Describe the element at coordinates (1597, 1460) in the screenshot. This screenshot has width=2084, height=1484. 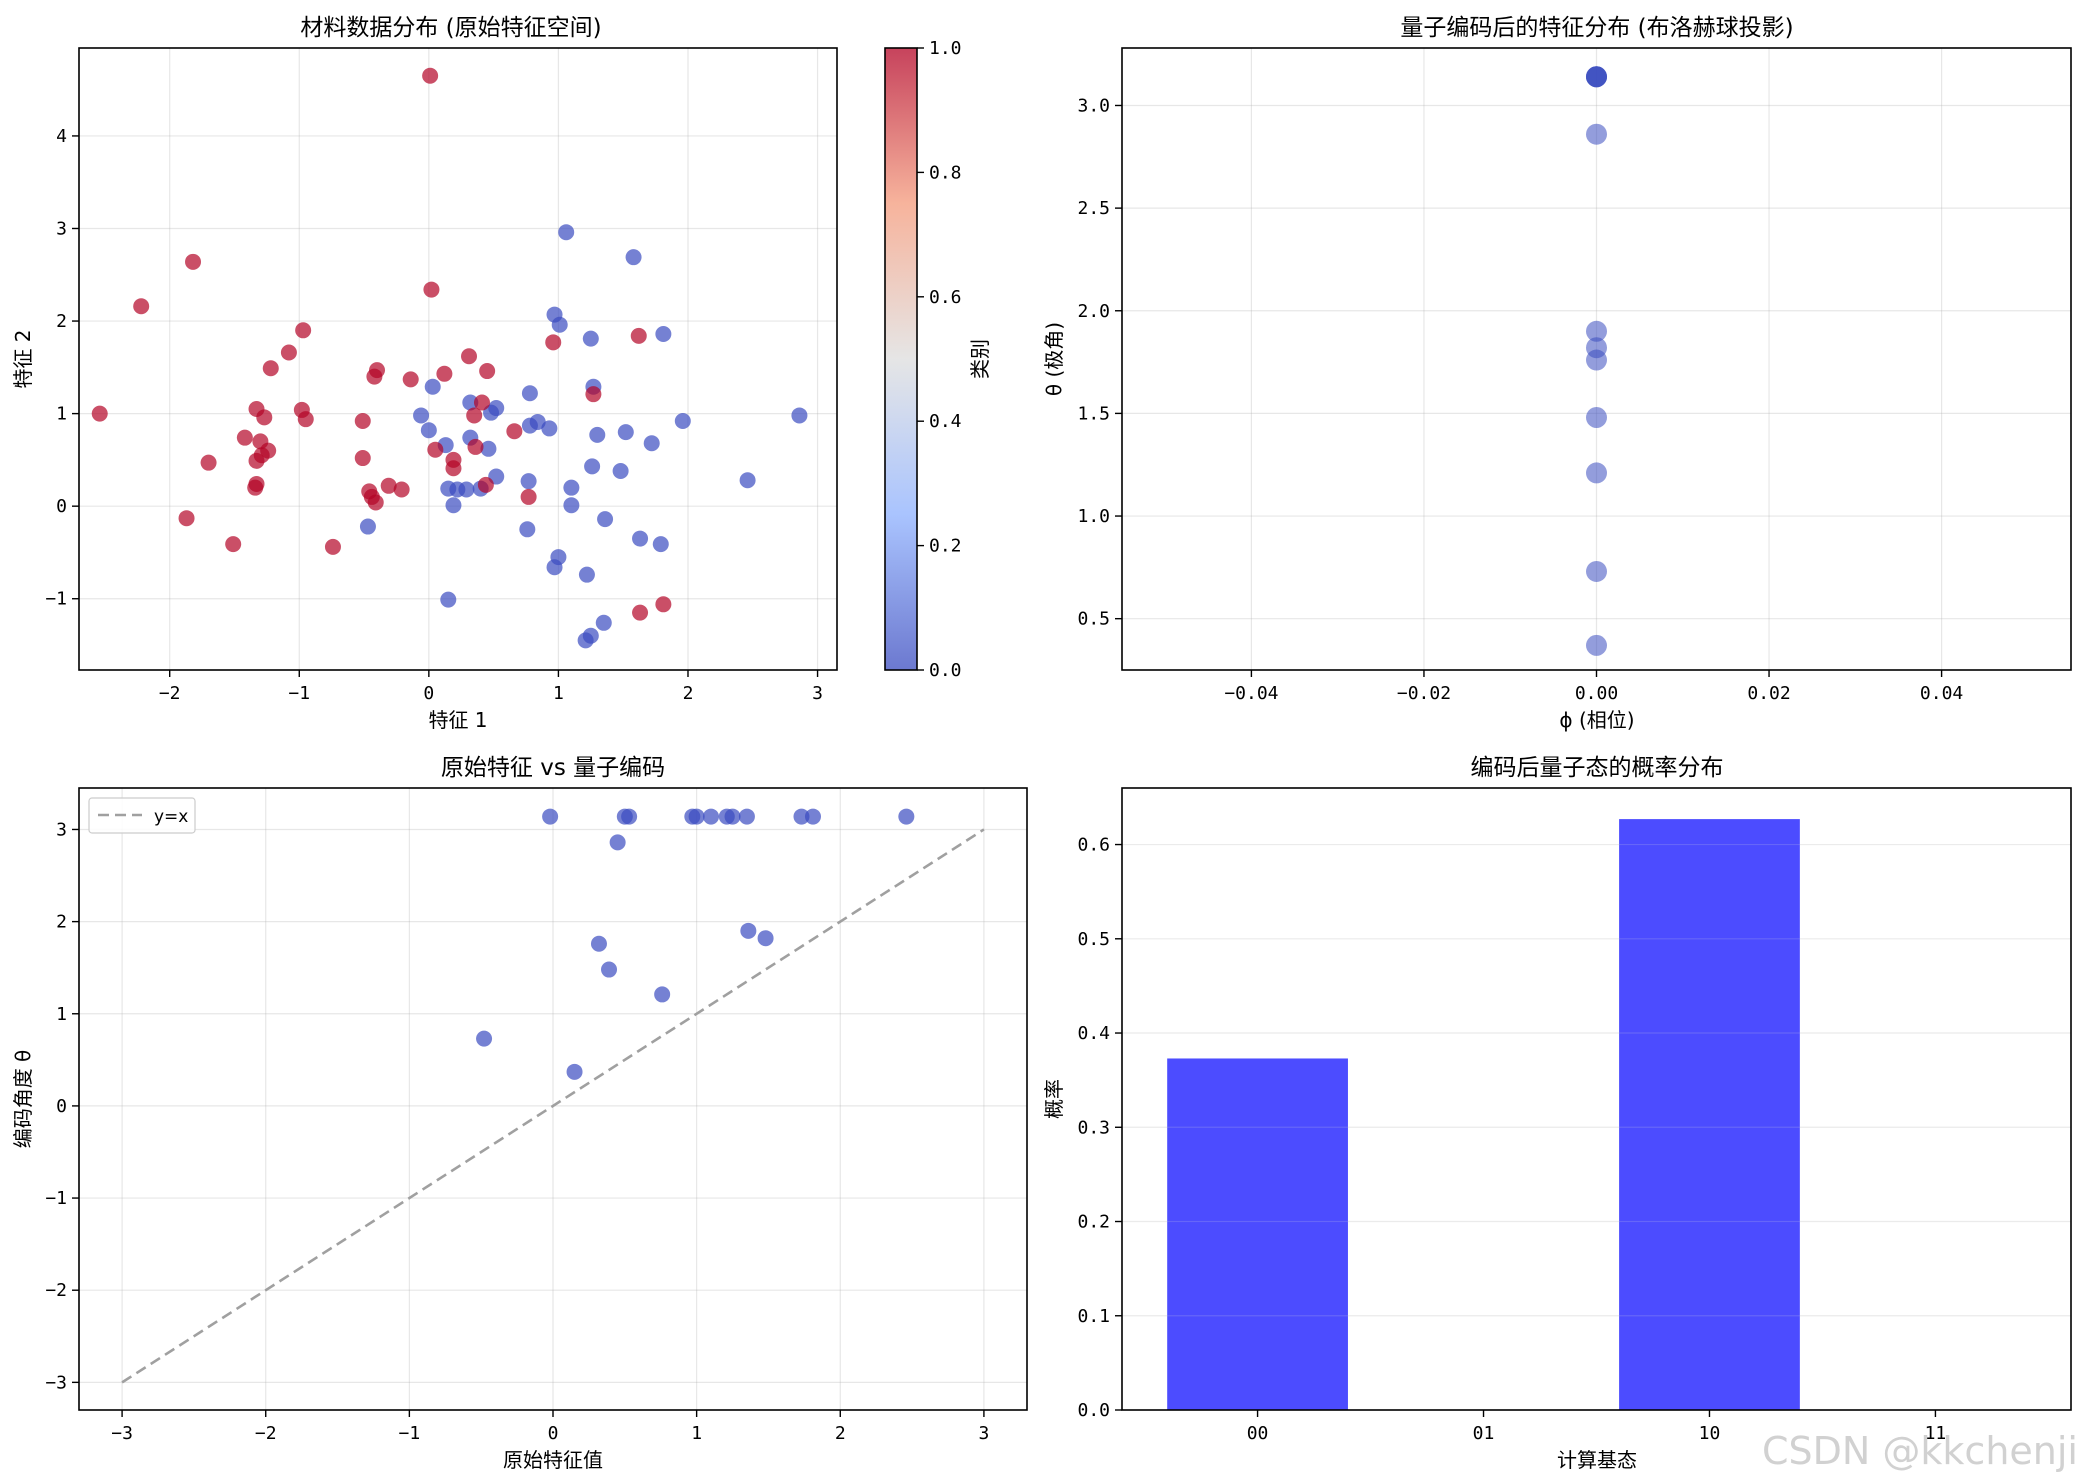
I see `p4-xlabel: 计算基态` at that location.